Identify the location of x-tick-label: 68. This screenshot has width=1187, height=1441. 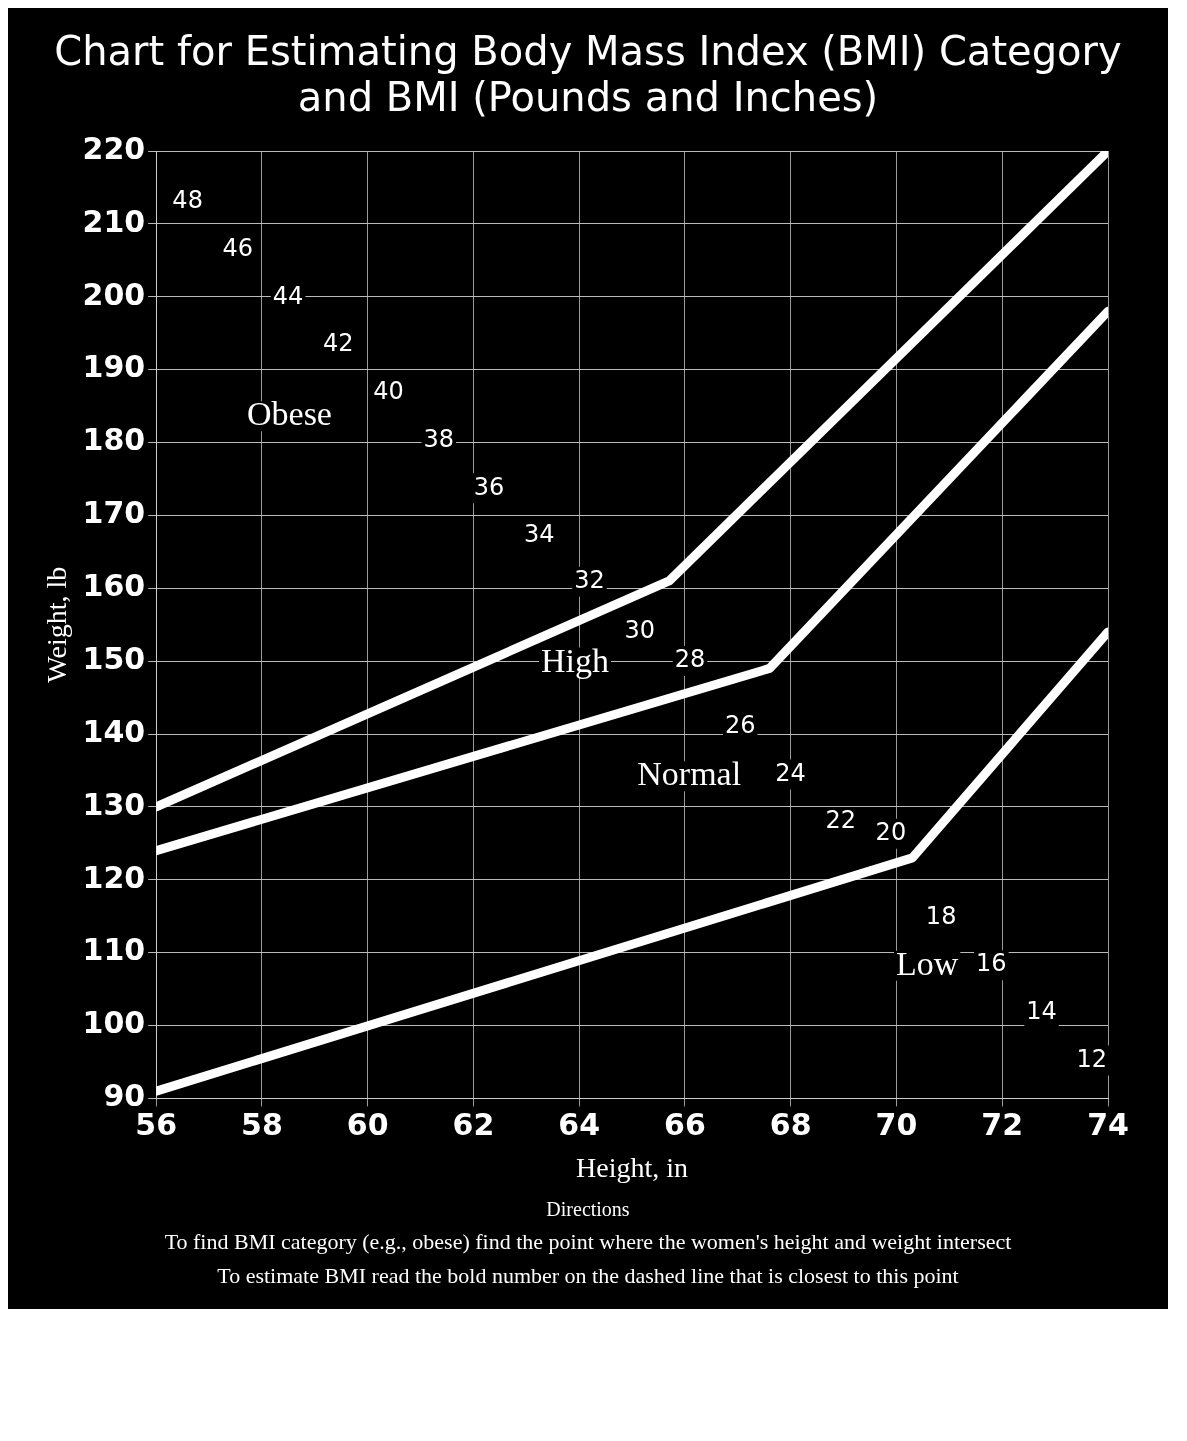
(790, 1125).